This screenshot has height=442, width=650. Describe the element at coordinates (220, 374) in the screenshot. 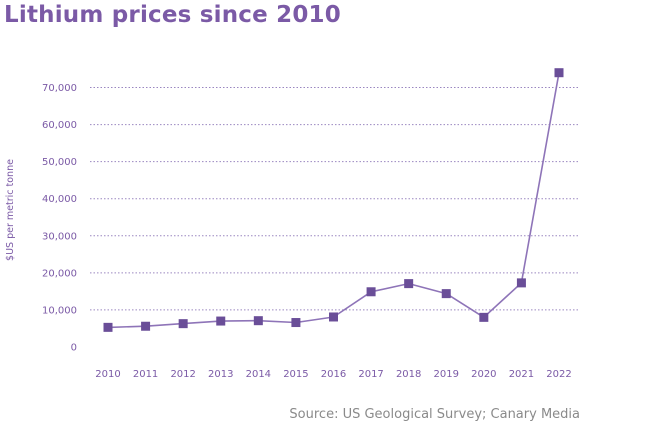

I see `x-tick-label: 2013` at that location.